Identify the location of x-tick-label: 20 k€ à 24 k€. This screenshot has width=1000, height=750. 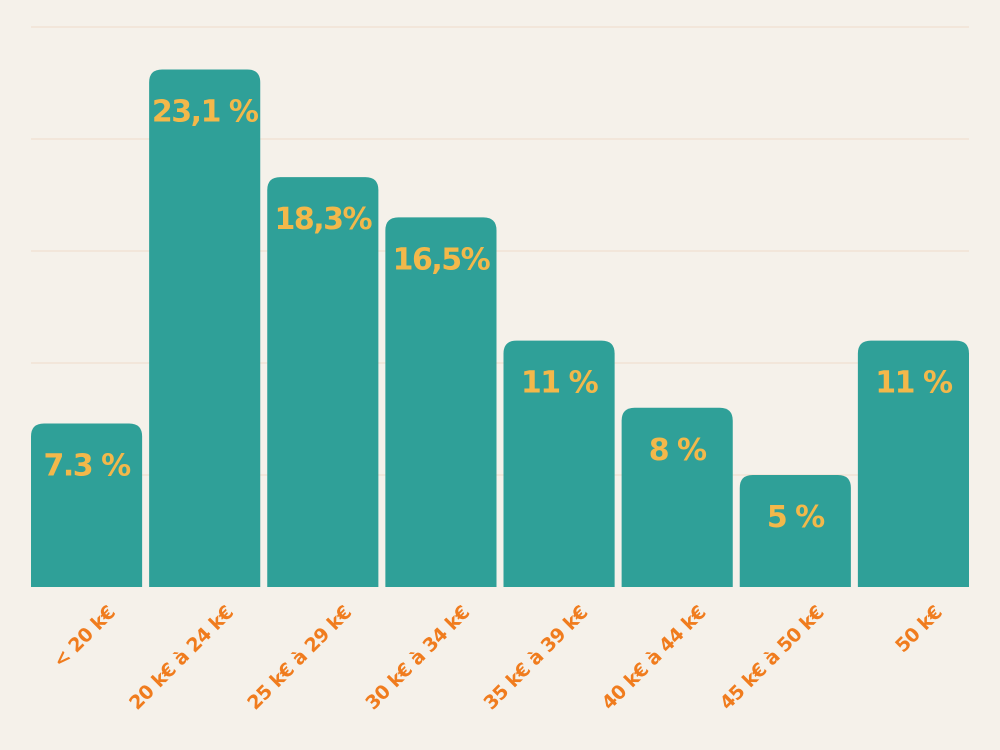
(181, 658).